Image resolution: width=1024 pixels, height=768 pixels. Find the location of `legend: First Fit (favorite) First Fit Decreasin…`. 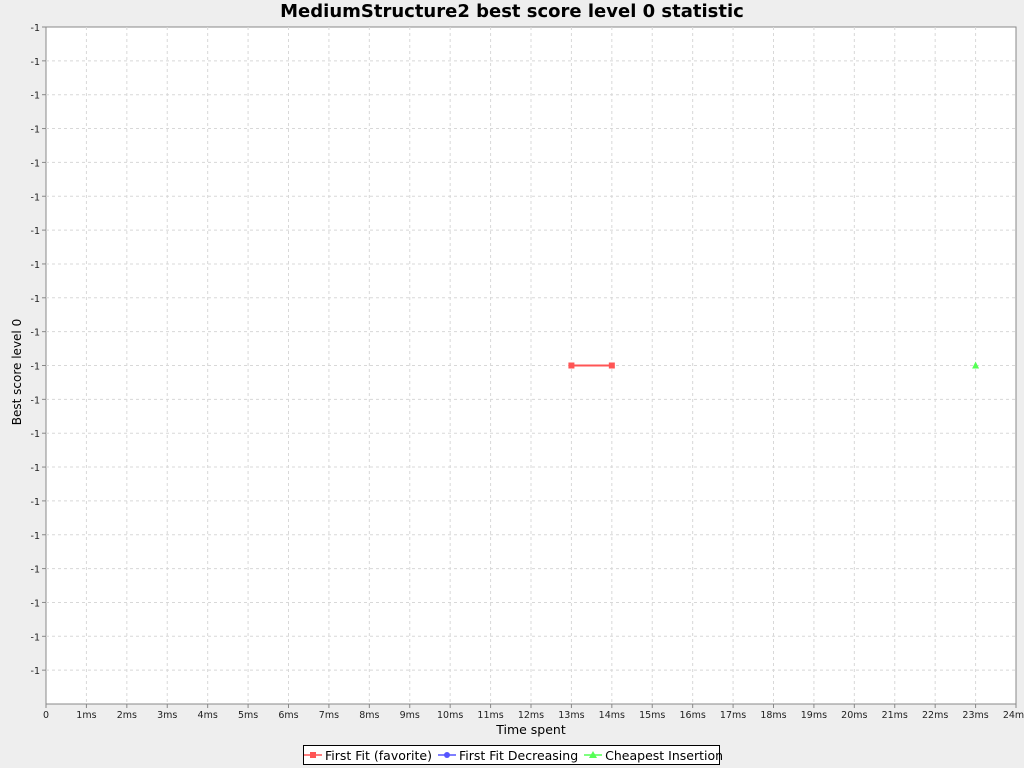

legend: First Fit (favorite) First Fit Decreasin… is located at coordinates (513, 755).